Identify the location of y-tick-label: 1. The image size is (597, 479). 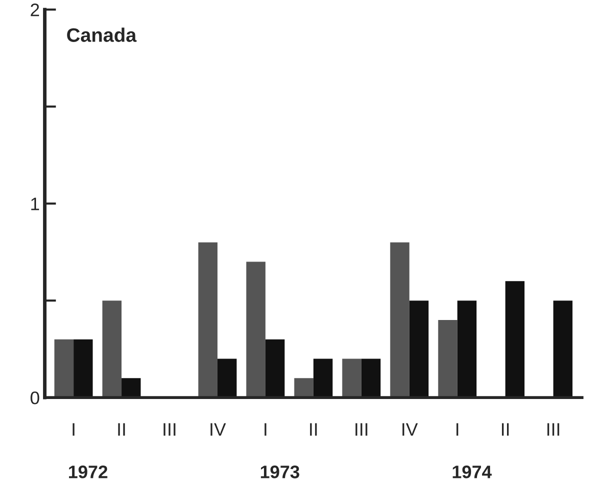
(35, 204).